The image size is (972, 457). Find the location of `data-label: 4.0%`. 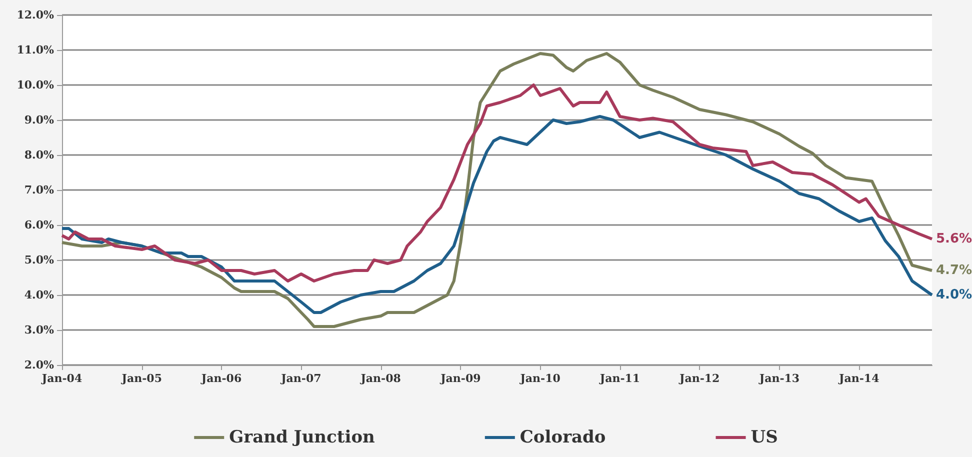

data-label: 4.0% is located at coordinates (954, 295).